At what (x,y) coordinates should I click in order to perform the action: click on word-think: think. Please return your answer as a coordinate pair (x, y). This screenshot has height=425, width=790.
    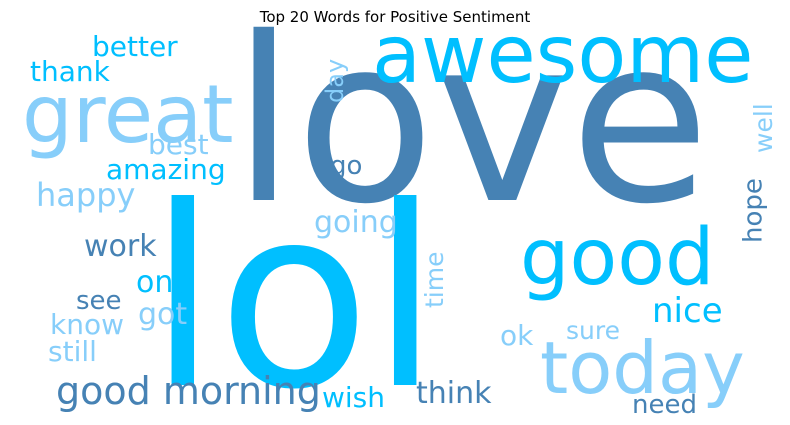
    Looking at the image, I should click on (454, 393).